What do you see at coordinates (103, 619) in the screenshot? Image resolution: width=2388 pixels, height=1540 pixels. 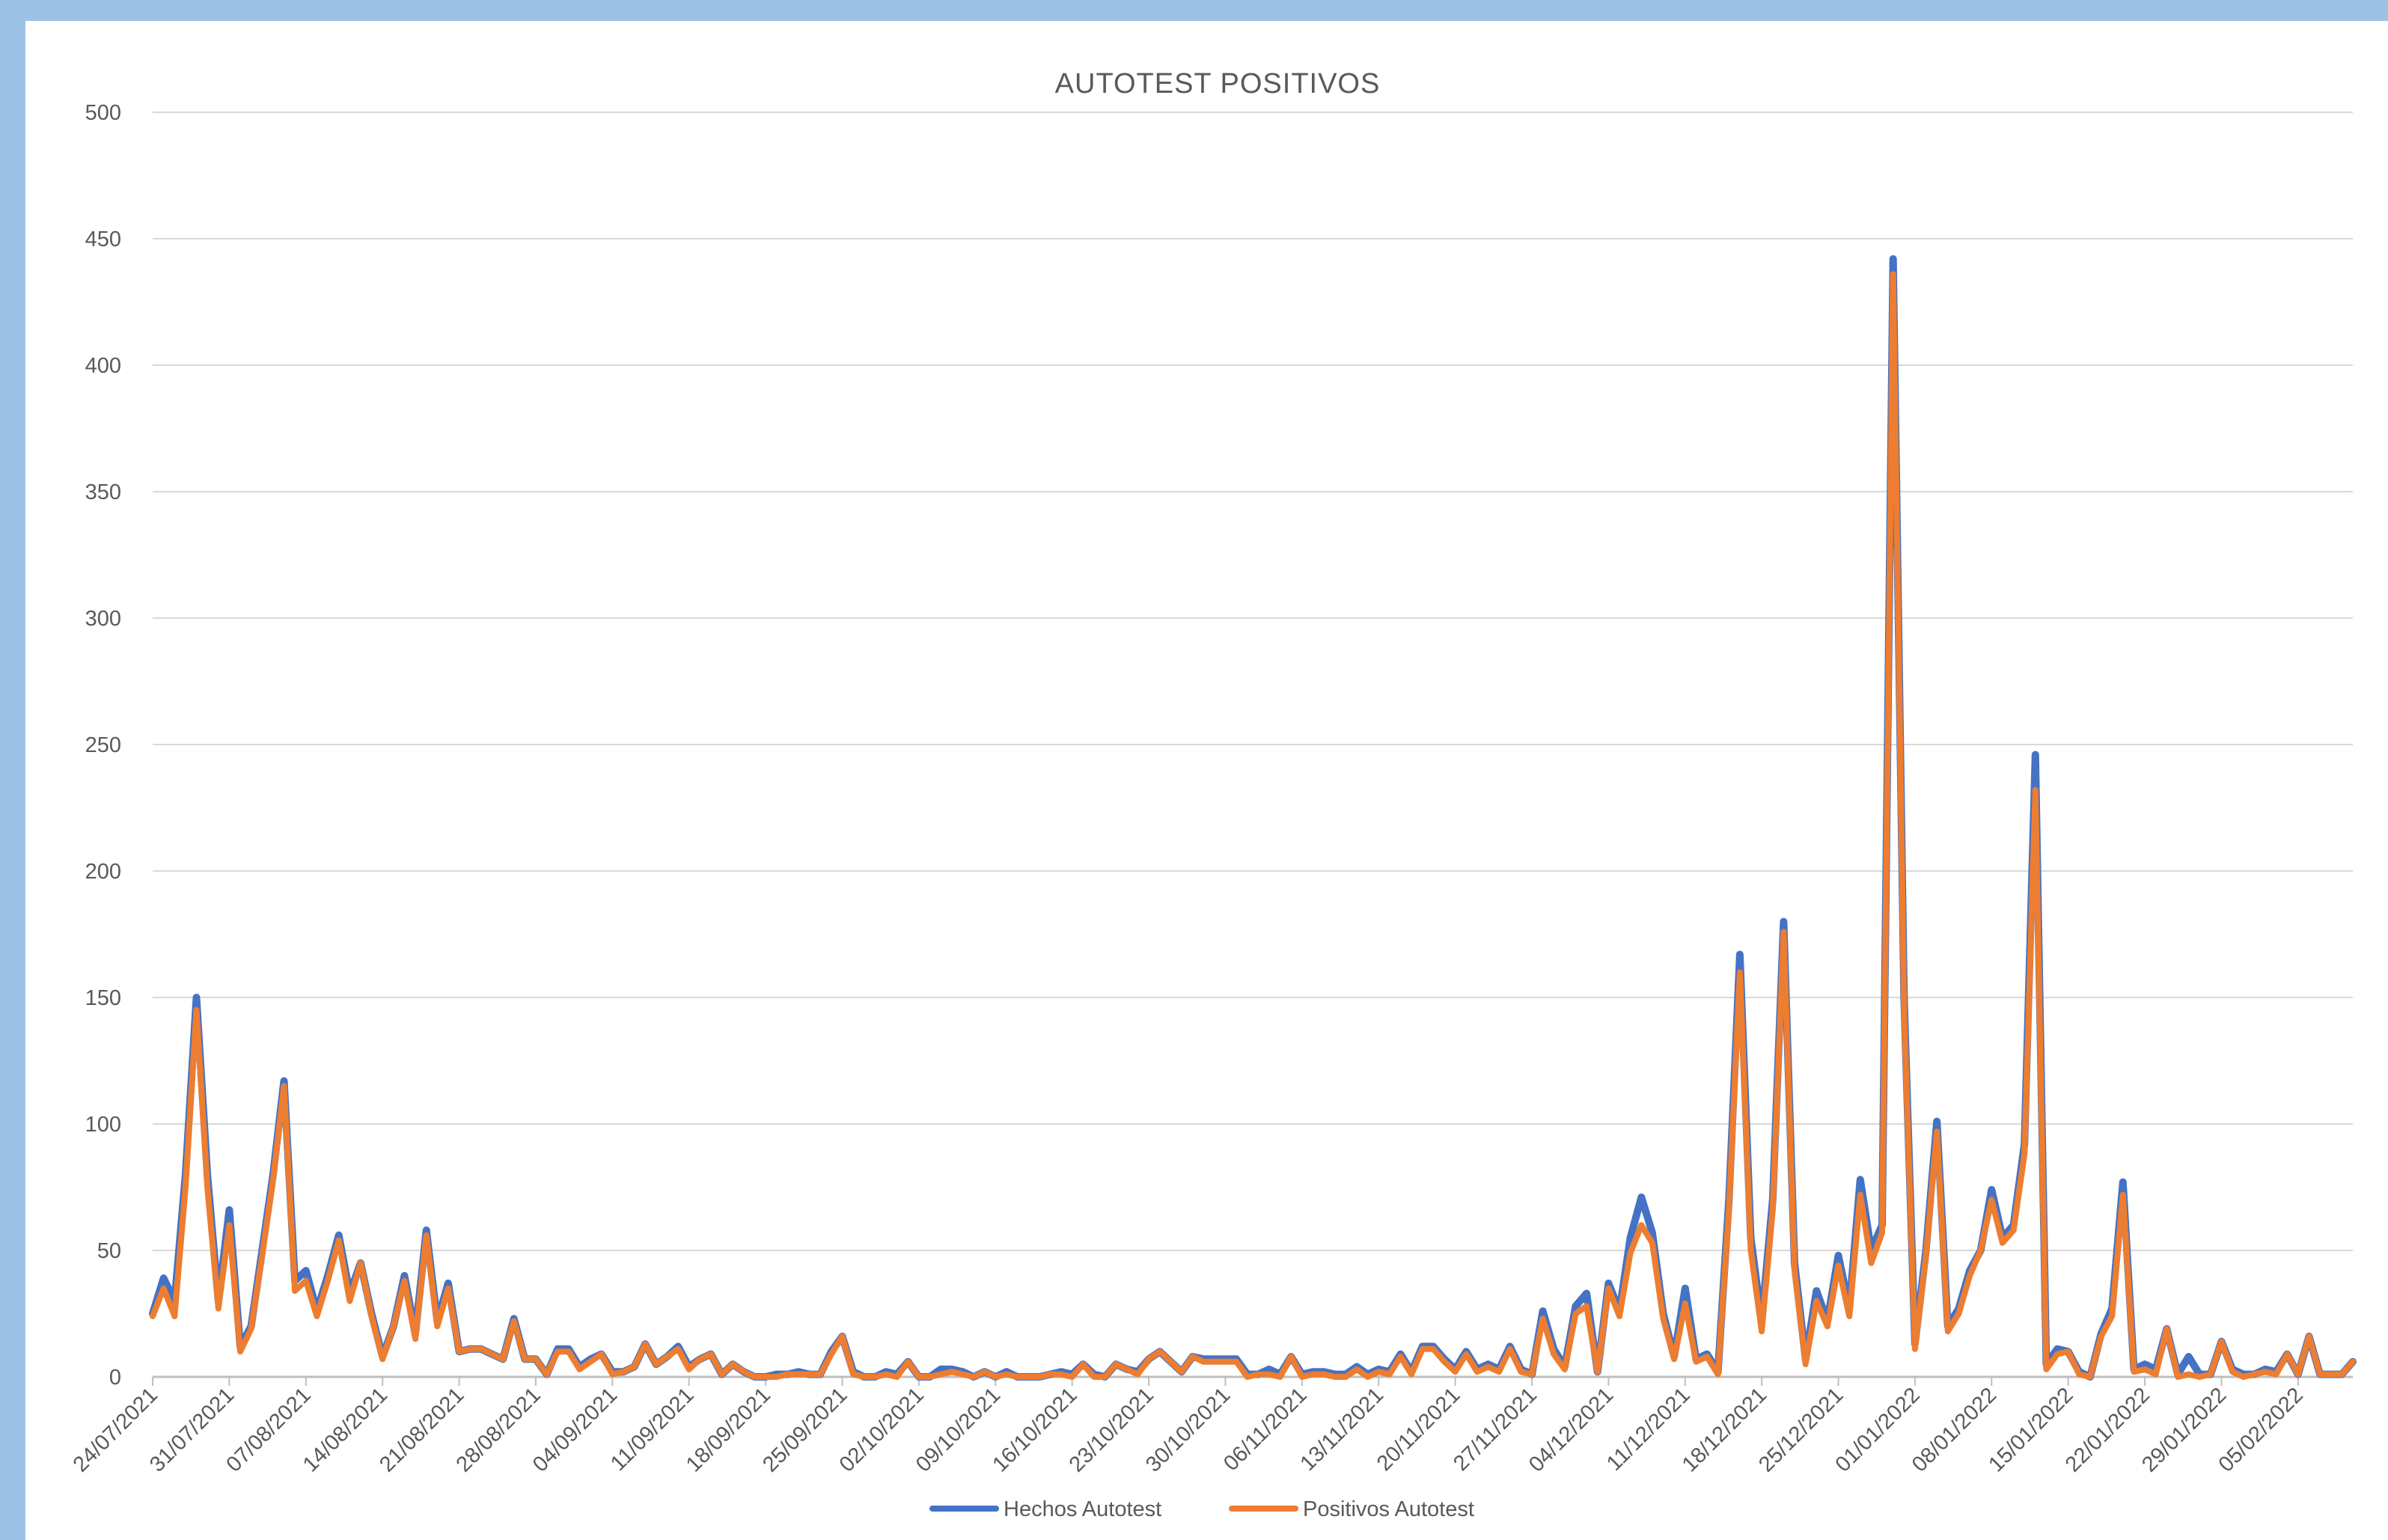 I see `y-tick-label: 300` at bounding box center [103, 619].